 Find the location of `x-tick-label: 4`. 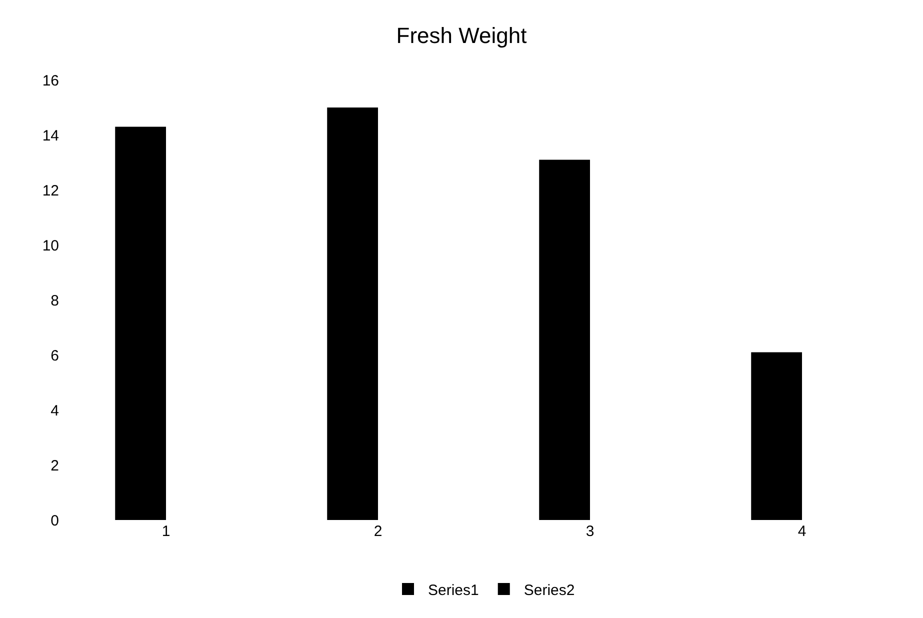

x-tick-label: 4 is located at coordinates (802, 531).